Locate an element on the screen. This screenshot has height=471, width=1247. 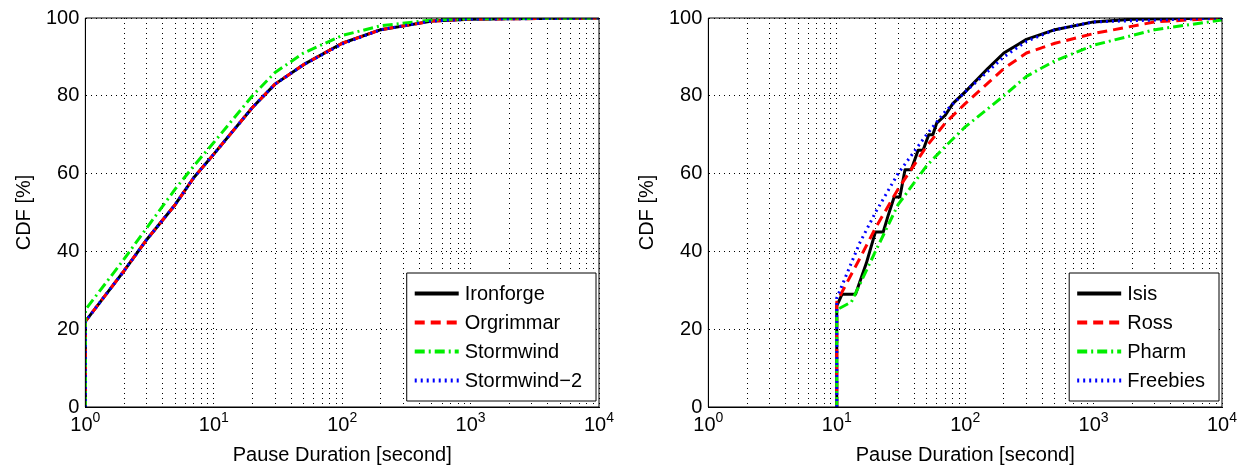
legend-label: Orgrimmar is located at coordinates (512, 322).